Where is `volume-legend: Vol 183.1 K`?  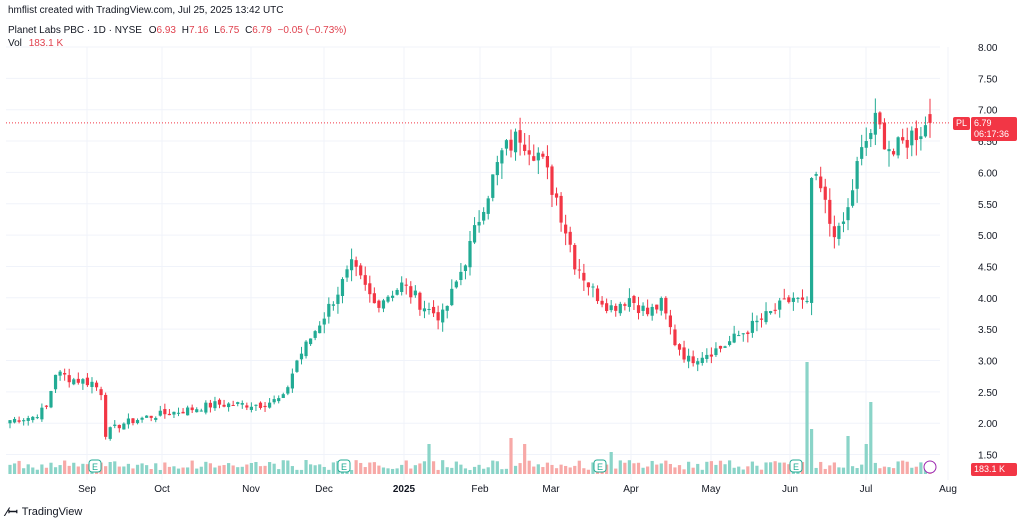
volume-legend: Vol 183.1 K is located at coordinates (35, 43).